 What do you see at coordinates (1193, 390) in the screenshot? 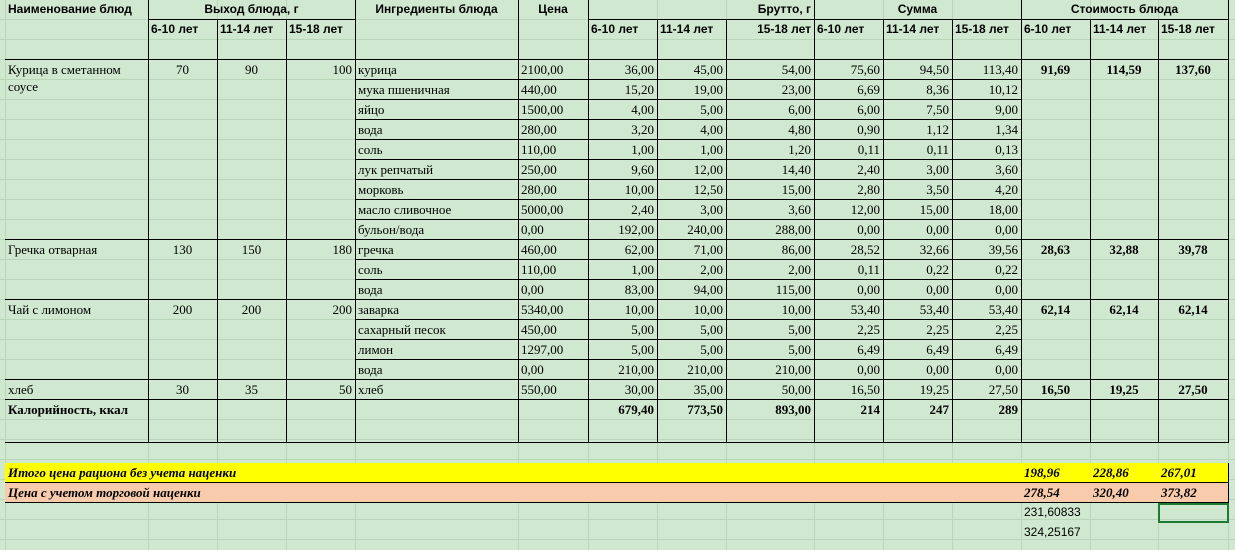
I see `dish-cost: 27,50` at bounding box center [1193, 390].